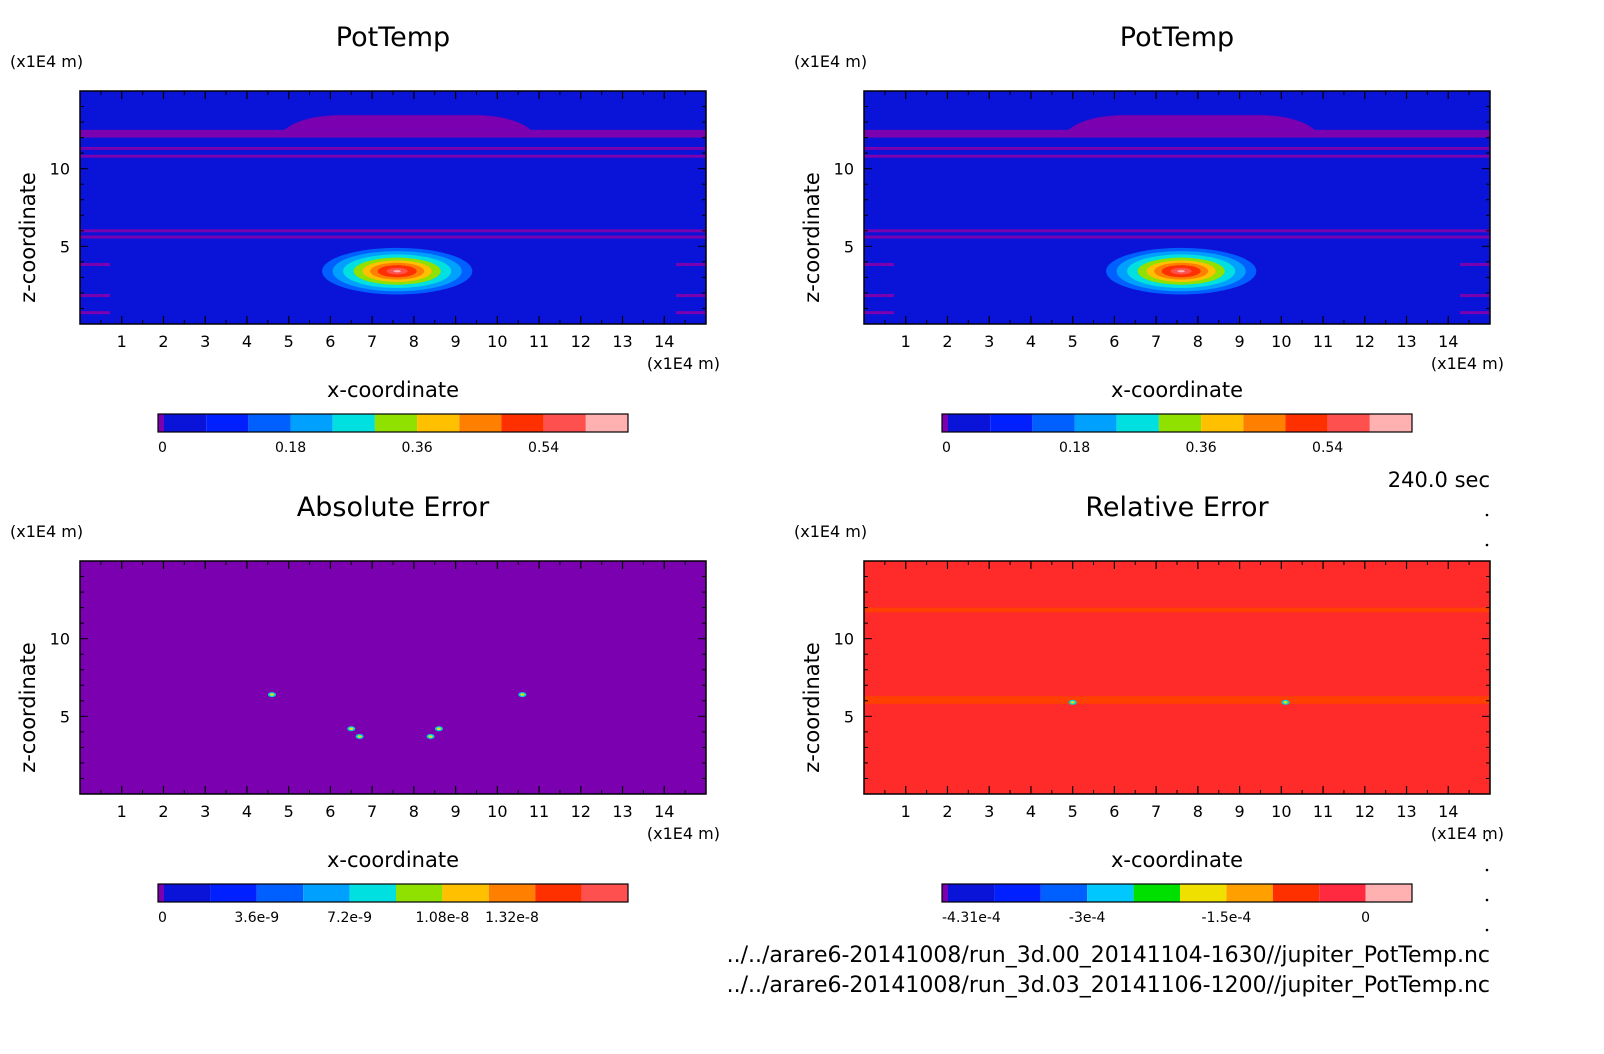 This screenshot has width=1604, height=1054. What do you see at coordinates (407, 122) in the screenshot?
I see `contour-dome` at bounding box center [407, 122].